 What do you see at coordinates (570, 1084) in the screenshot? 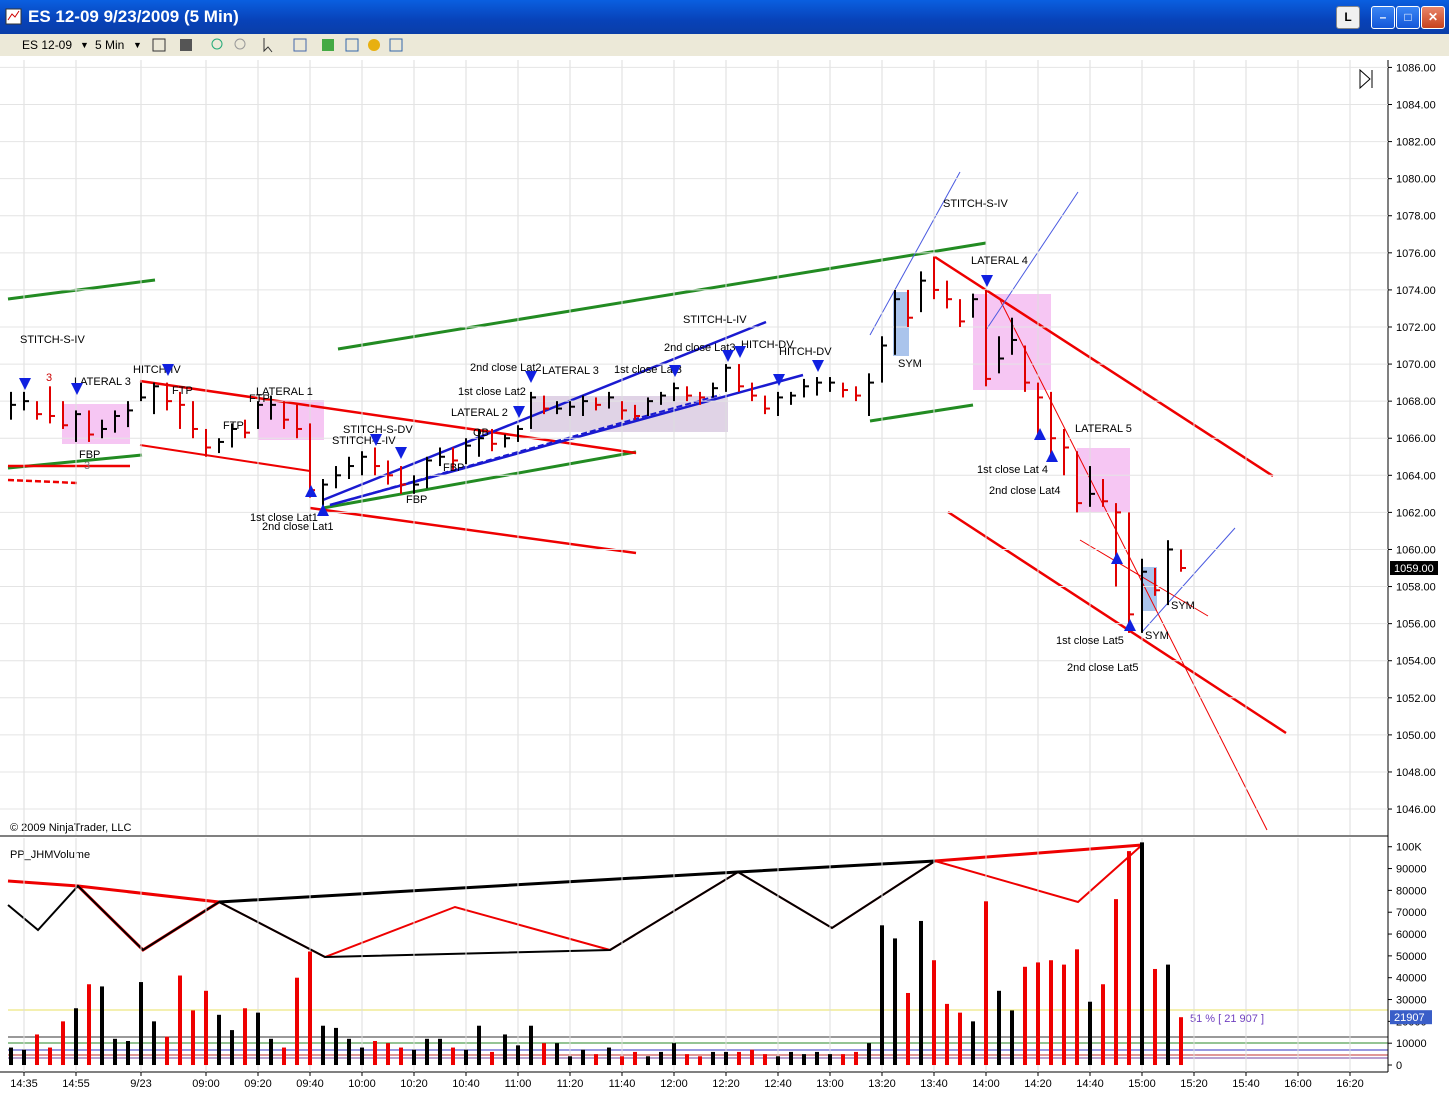
I see `x-tick-label: 11:20` at bounding box center [570, 1084].